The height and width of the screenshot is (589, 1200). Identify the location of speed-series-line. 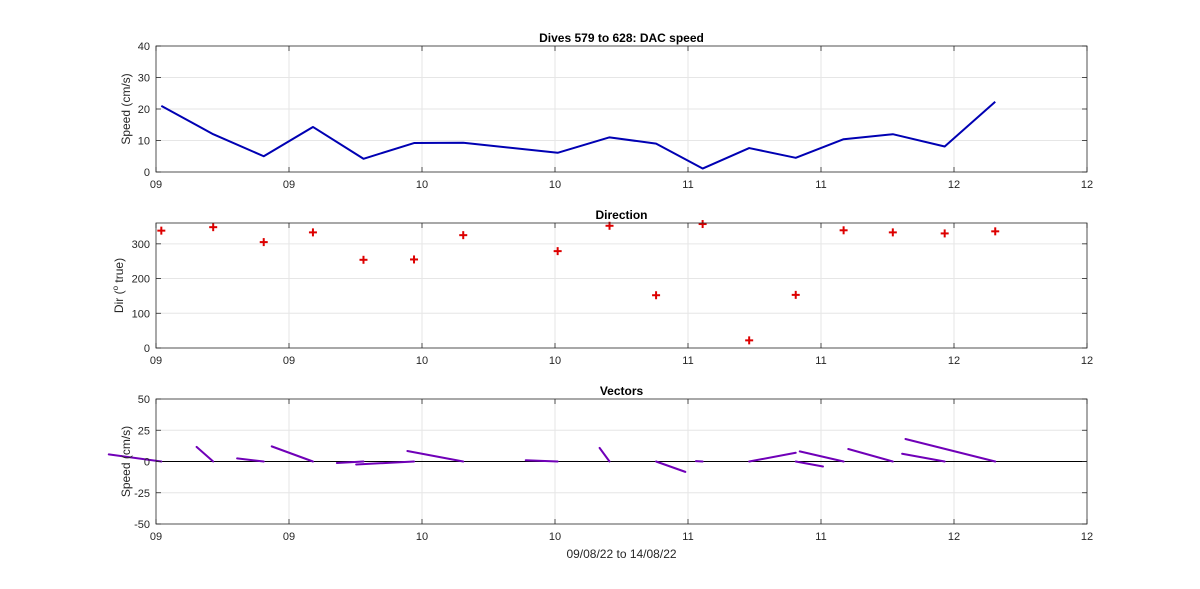
(578, 135).